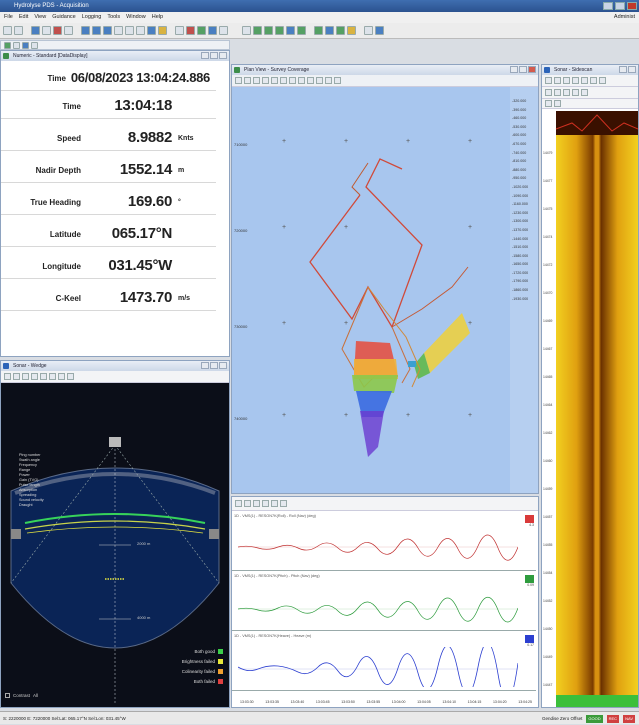 This screenshot has height=725, width=639. I want to click on select-icon, so click(274, 80).